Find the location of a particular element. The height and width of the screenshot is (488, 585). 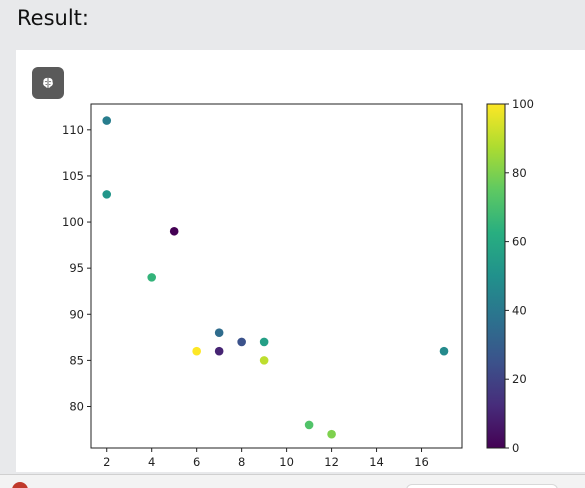

x-tick-label: 2 is located at coordinates (106, 462).